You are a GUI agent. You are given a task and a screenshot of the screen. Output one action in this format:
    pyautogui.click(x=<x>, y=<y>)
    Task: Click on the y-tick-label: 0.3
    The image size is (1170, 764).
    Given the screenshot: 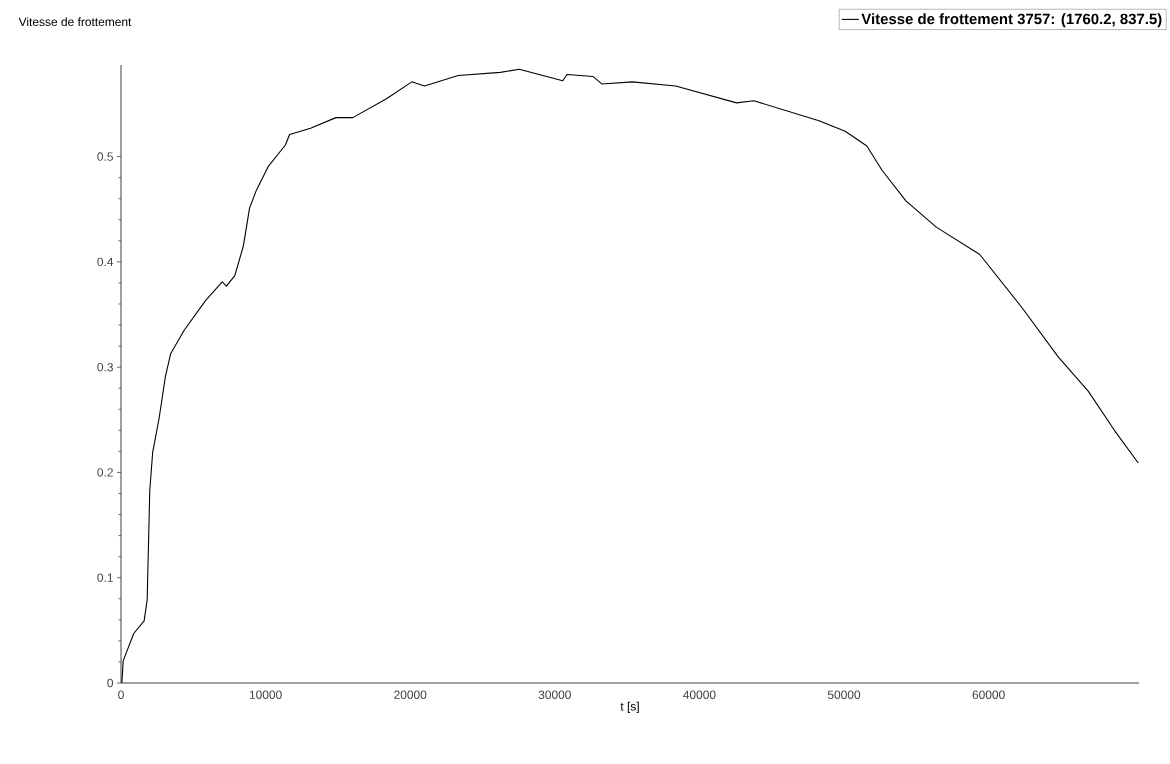 What is the action you would take?
    pyautogui.click(x=105, y=367)
    